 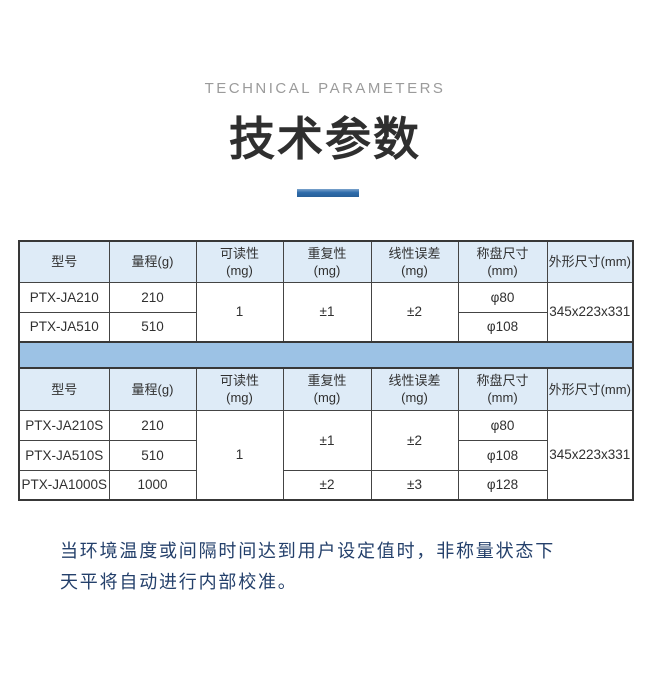 What do you see at coordinates (502, 485) in the screenshot?
I see `cell-pan-size: φ128` at bounding box center [502, 485].